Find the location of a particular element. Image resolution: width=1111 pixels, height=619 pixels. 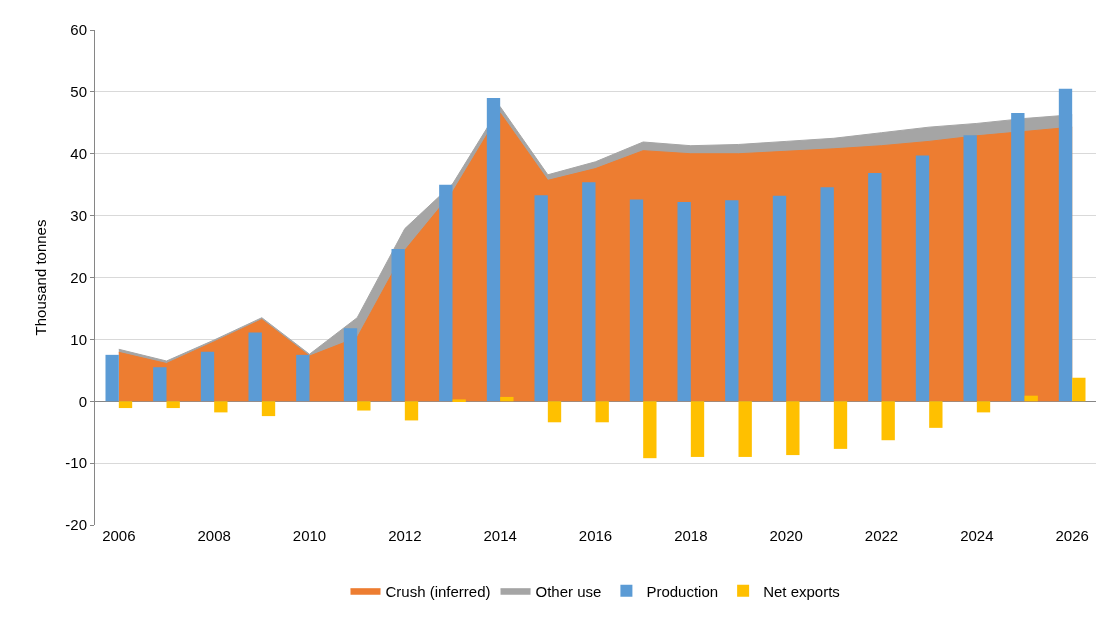

y-tick-label: -20 is located at coordinates (76, 525).